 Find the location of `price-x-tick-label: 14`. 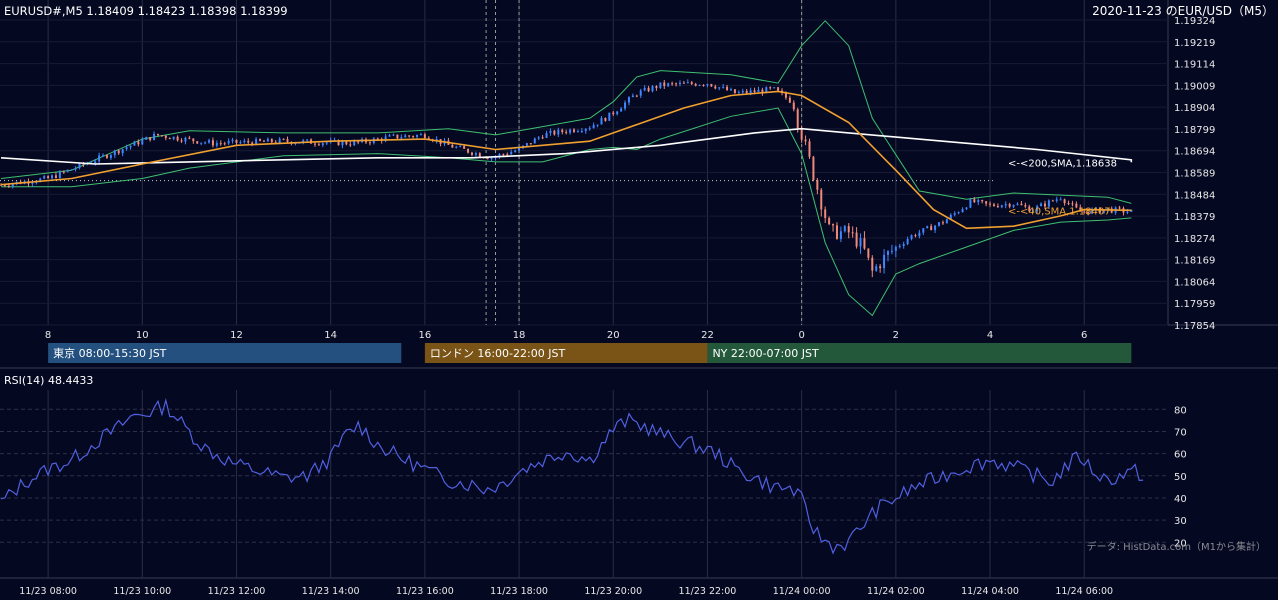

price-x-tick-label: 14 is located at coordinates (330, 335).